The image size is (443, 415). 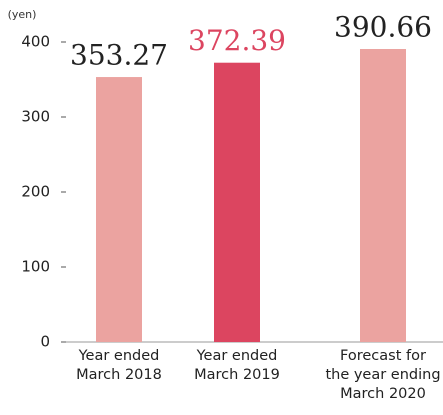 What do you see at coordinates (119, 55) in the screenshot?
I see `value-label: 353.27` at bounding box center [119, 55].